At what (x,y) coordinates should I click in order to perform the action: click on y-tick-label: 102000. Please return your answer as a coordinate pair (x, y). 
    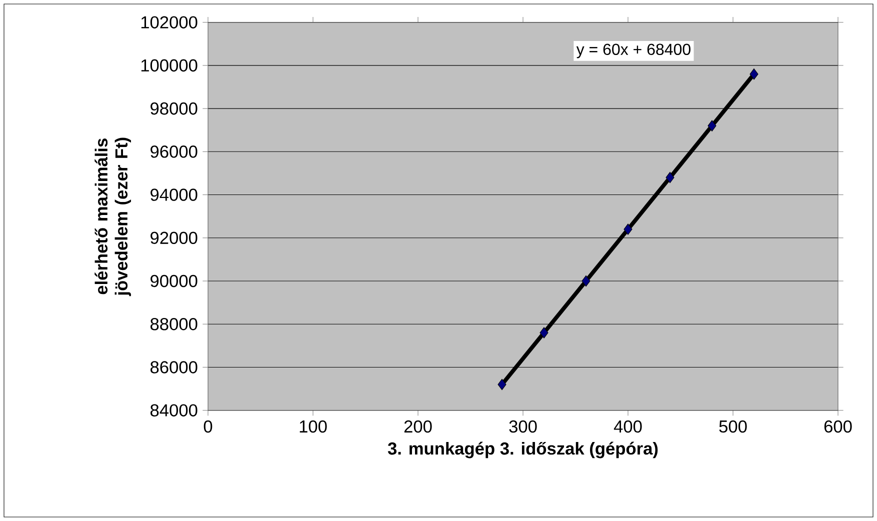
    Looking at the image, I should click on (169, 22).